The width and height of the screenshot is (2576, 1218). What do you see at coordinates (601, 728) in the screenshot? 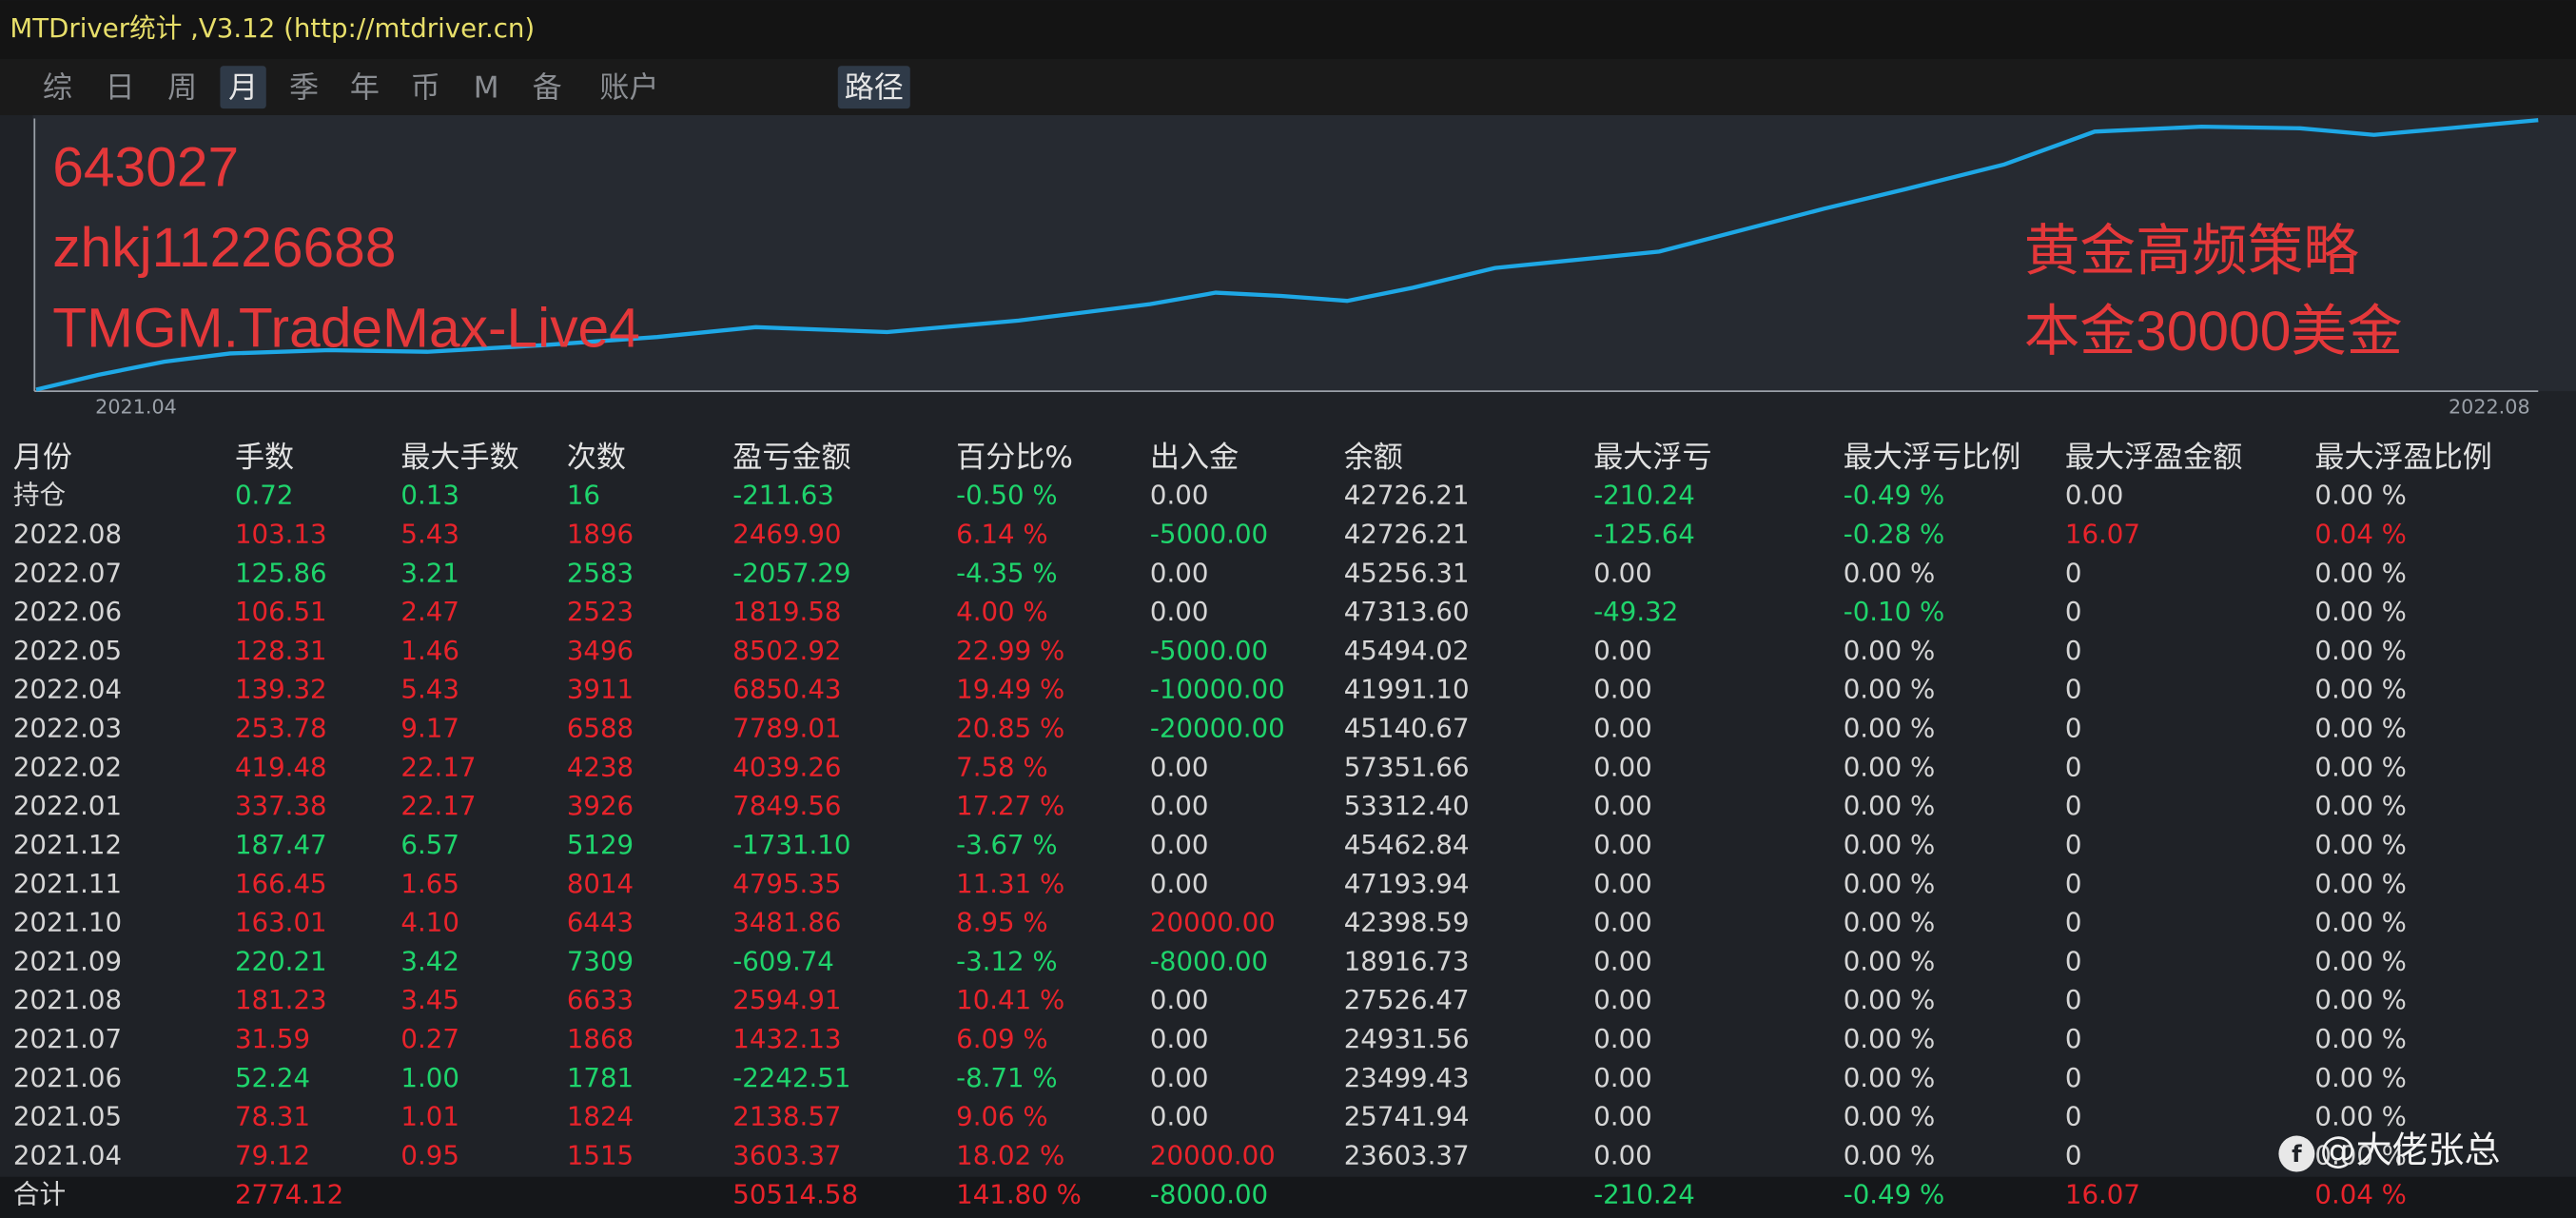
I see `table-cell: 6588` at bounding box center [601, 728].